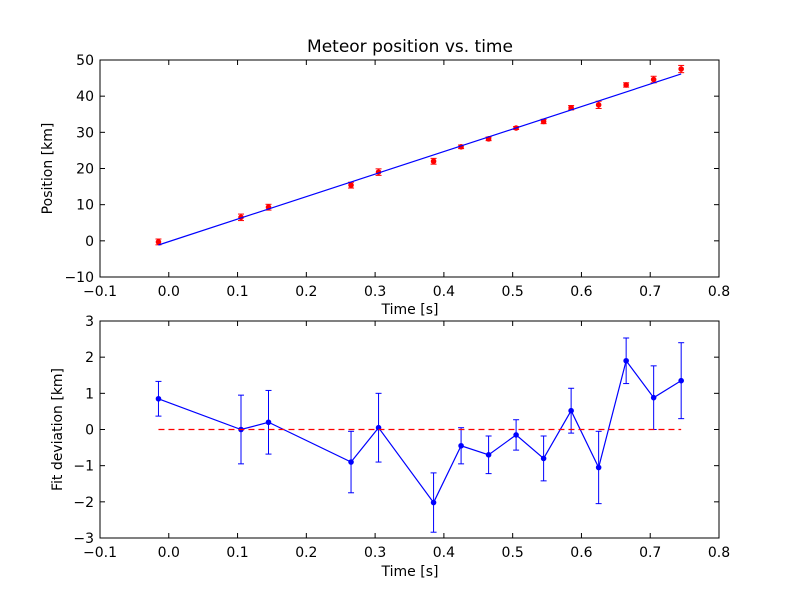 This screenshot has height=600, width=800. Describe the element at coordinates (48, 169) in the screenshot. I see `position-y-axis-label: Position [km]` at that location.